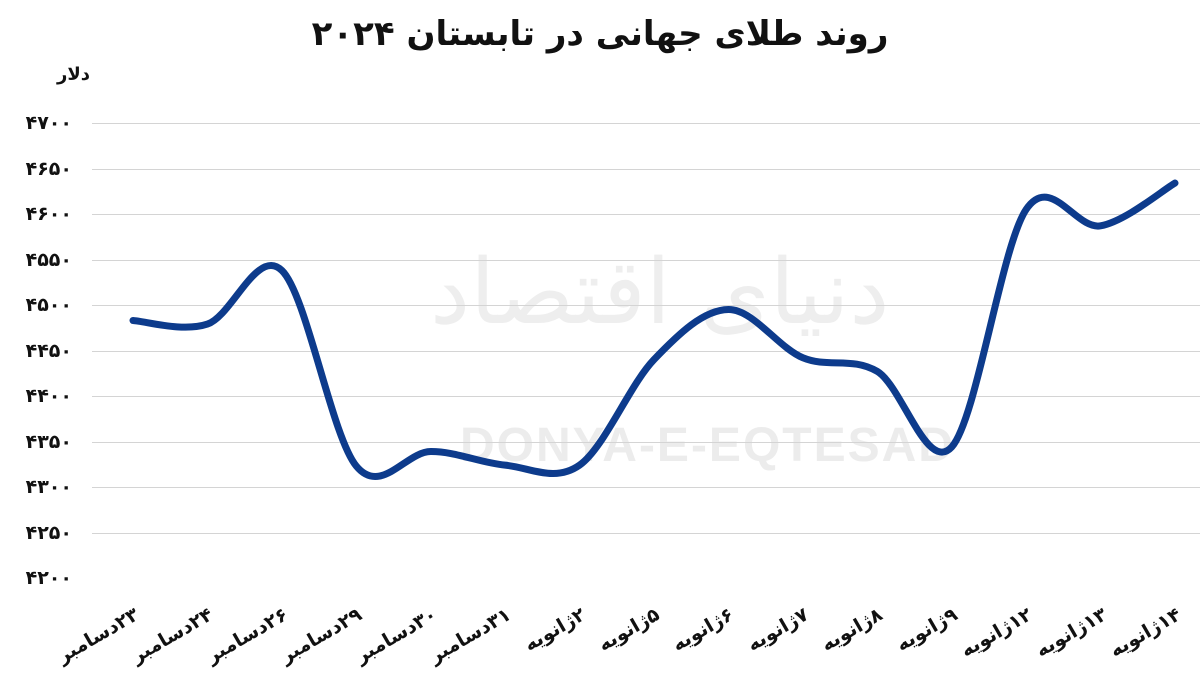 The width and height of the screenshot is (1200, 687). I want to click on y-tick-label: ۴۴۰۰, so click(48, 396).